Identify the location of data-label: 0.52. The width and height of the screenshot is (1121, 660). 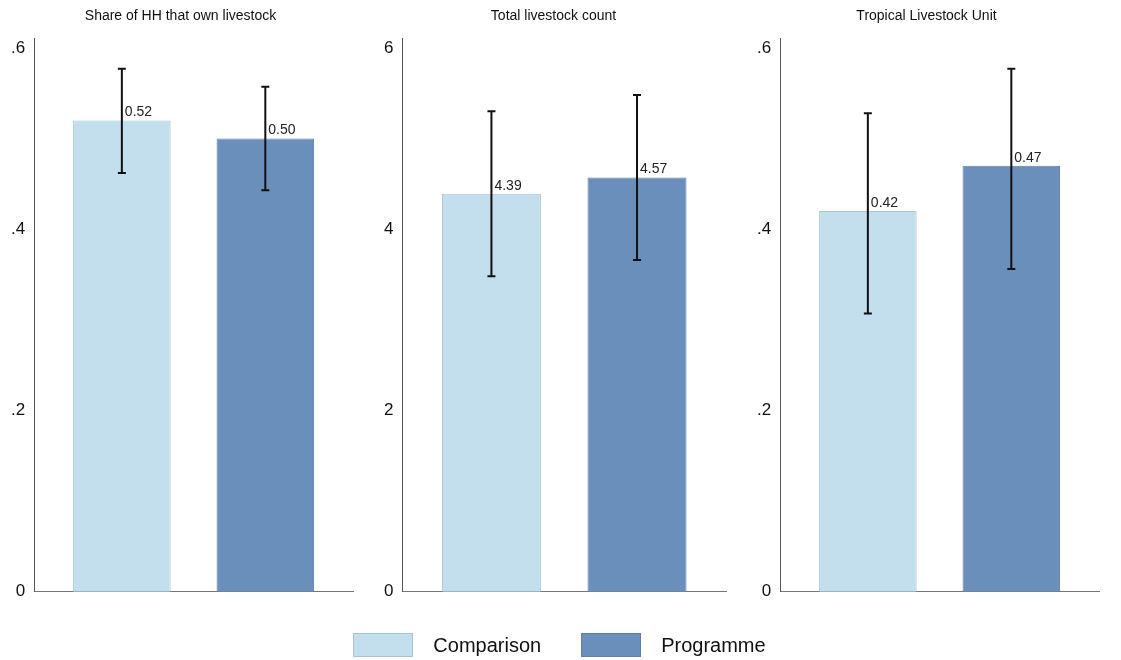
(138, 111).